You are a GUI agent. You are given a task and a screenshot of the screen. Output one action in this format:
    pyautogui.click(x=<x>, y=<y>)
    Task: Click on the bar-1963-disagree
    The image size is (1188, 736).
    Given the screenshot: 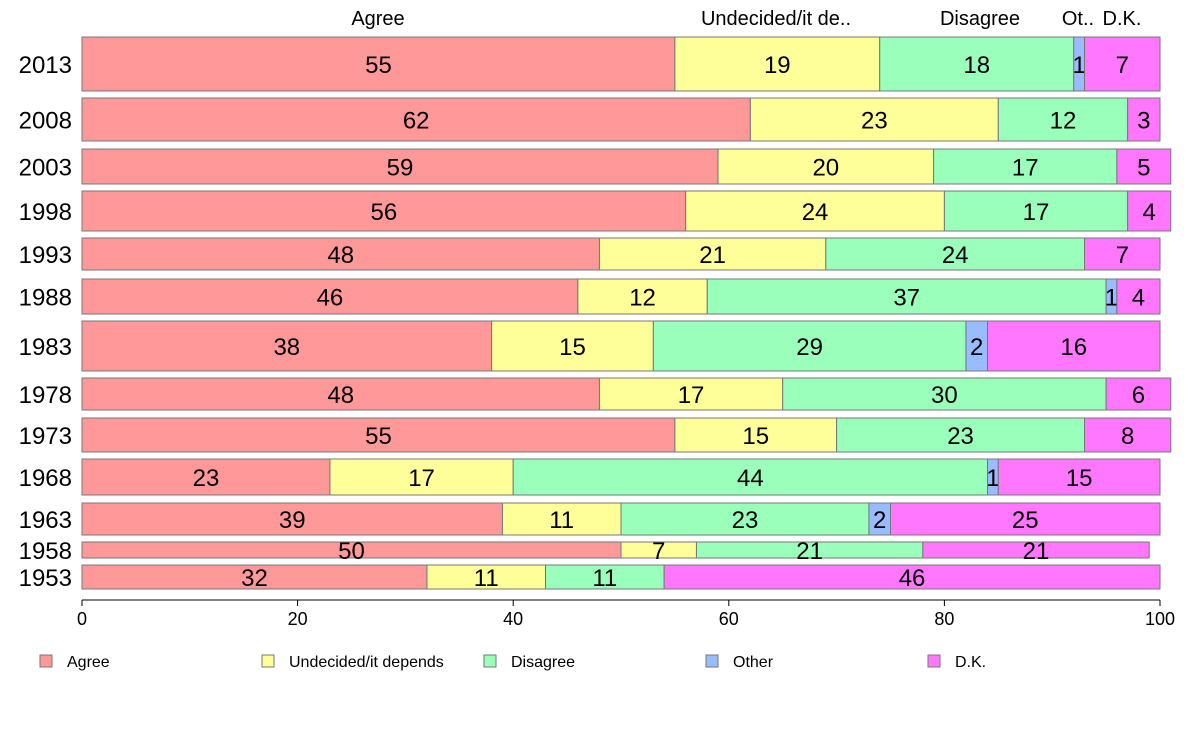 What is the action you would take?
    pyautogui.click(x=745, y=519)
    